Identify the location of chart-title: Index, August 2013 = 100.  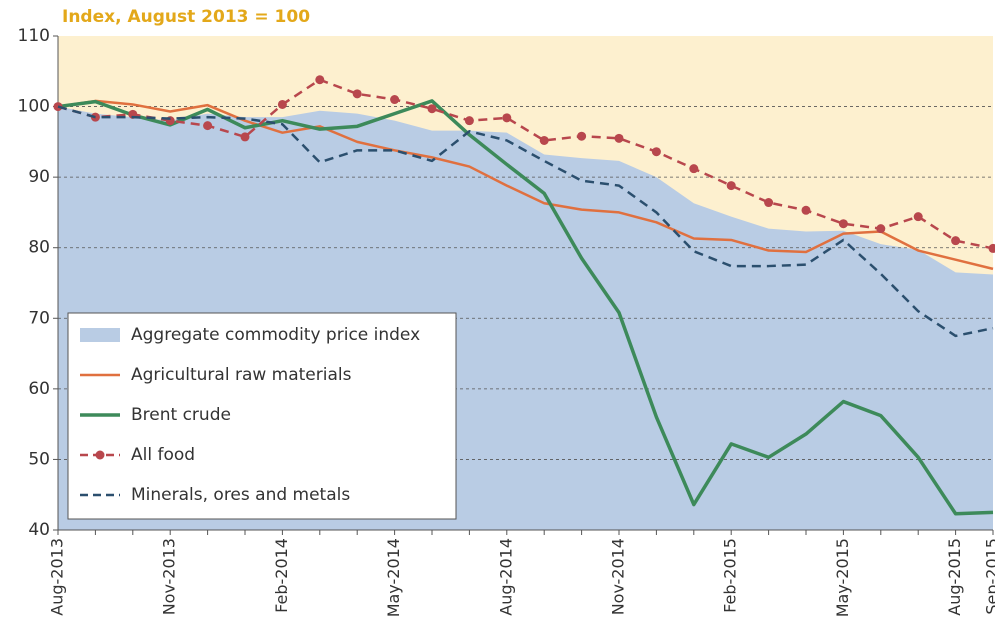
(186, 17).